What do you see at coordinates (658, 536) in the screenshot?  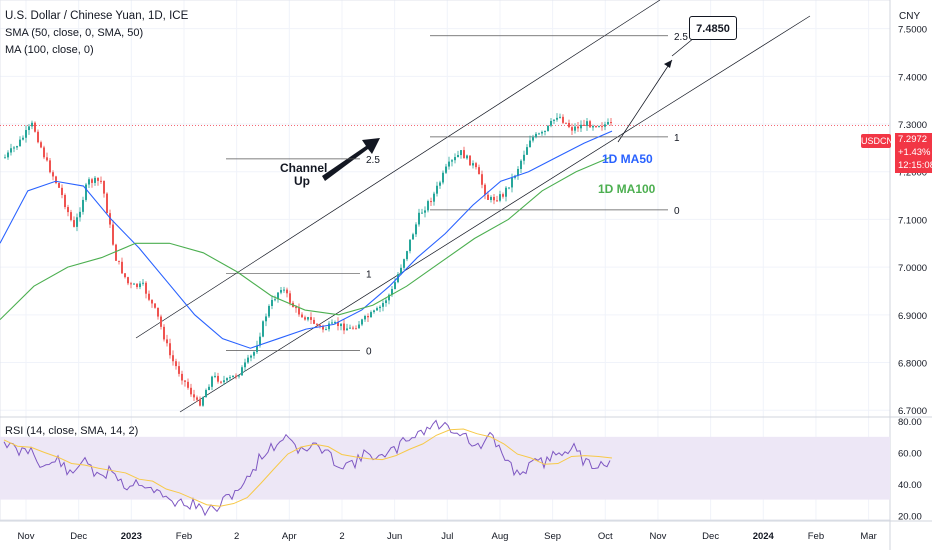 I see `x-tick-label: Nov` at bounding box center [658, 536].